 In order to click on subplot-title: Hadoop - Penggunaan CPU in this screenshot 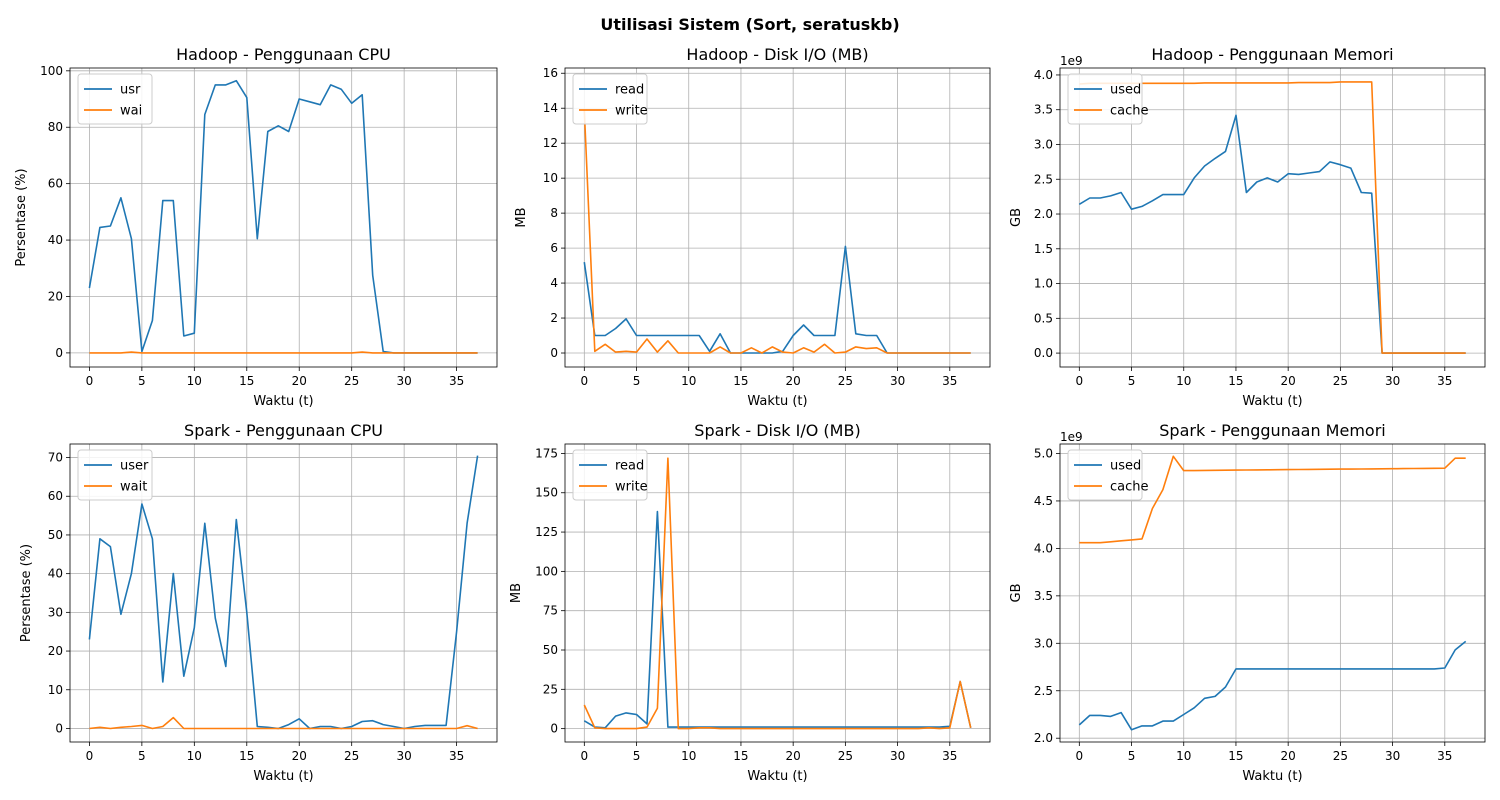, I will do `click(283, 54)`.